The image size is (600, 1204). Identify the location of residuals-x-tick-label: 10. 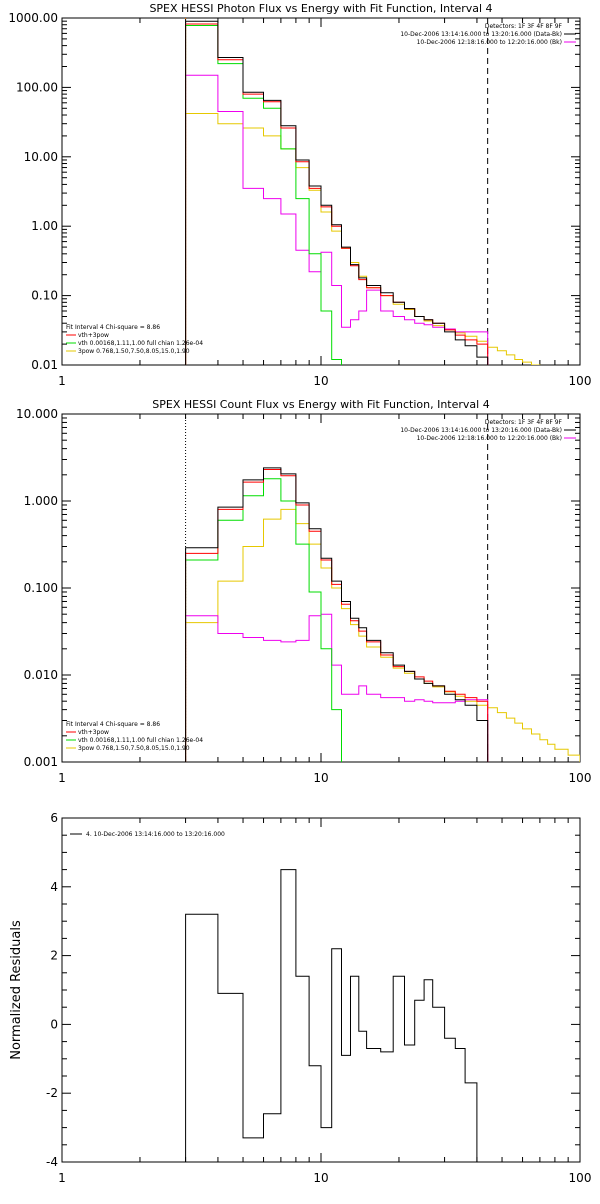
(320, 1178).